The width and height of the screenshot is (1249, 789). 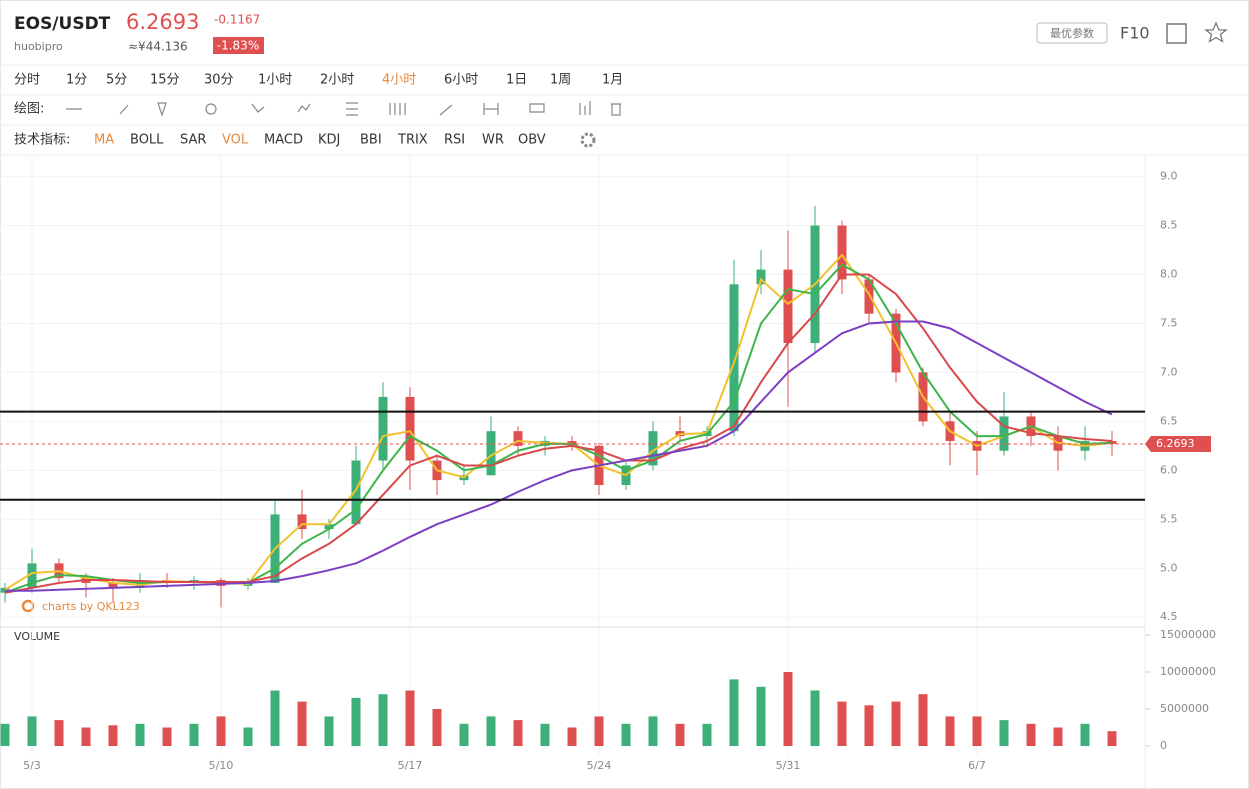 What do you see at coordinates (788, 765) in the screenshot?
I see `x-tick-label: 5/31` at bounding box center [788, 765].